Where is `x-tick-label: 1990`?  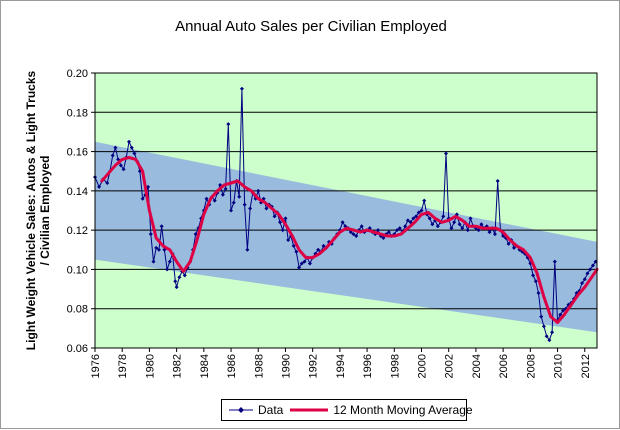
x-tick-label: 1990 is located at coordinates (286, 366).